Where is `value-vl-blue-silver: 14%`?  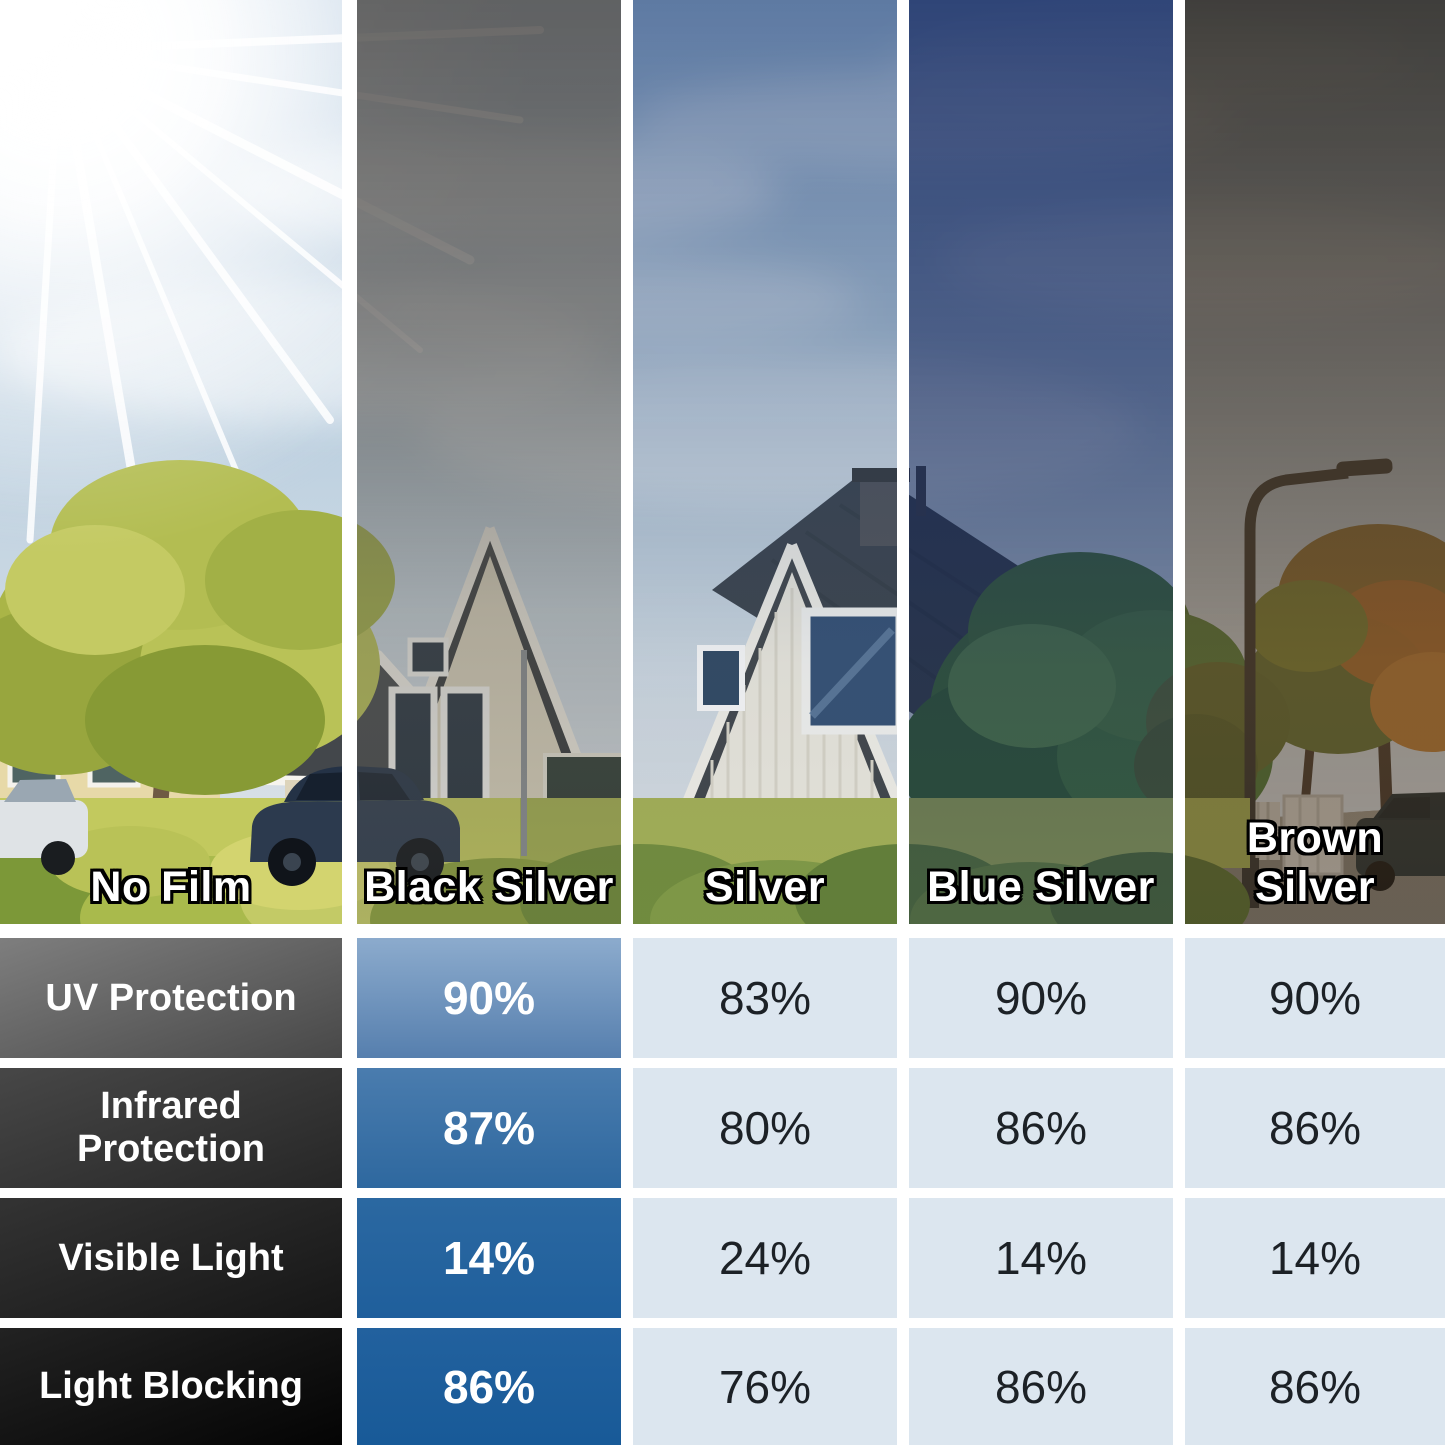 value-vl-blue-silver: 14% is located at coordinates (1041, 1258).